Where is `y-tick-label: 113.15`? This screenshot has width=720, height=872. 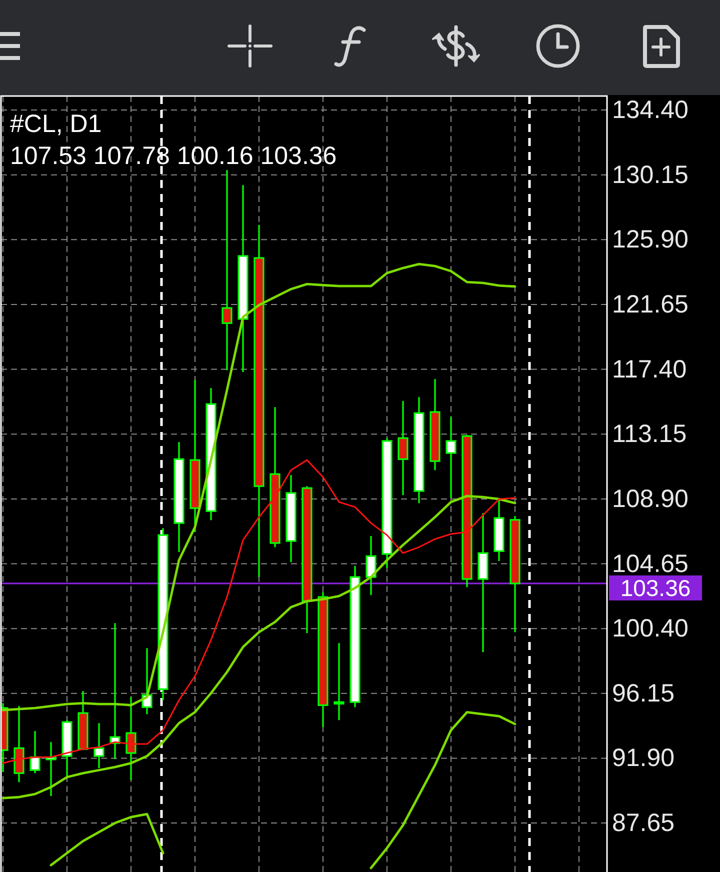 y-tick-label: 113.15 is located at coordinates (649, 434).